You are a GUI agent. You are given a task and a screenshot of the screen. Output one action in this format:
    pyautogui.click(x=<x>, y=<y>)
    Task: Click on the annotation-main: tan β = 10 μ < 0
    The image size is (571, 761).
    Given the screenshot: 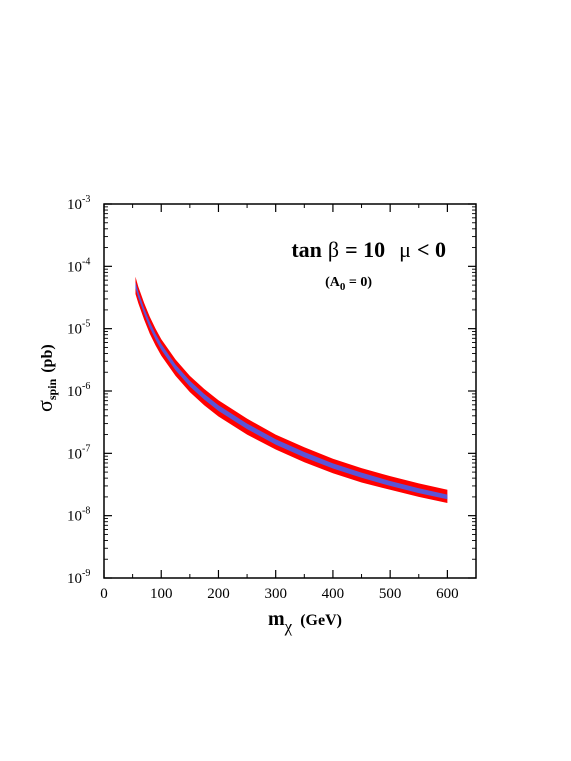 What is the action you would take?
    pyautogui.click(x=368, y=249)
    